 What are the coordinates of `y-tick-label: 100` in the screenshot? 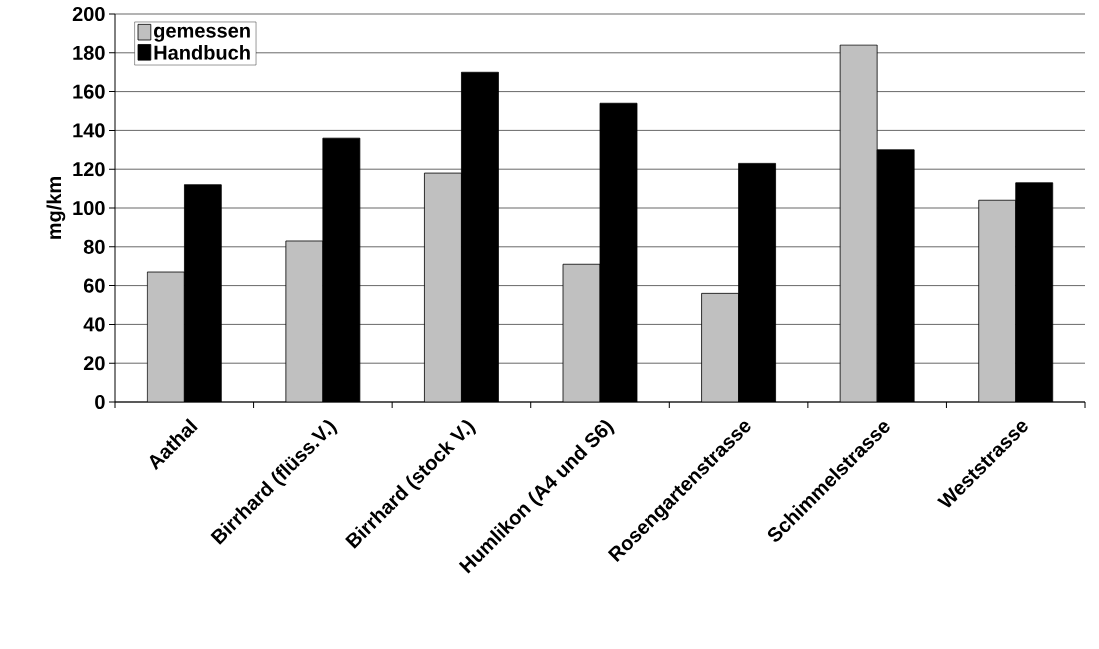 It's located at (89, 208).